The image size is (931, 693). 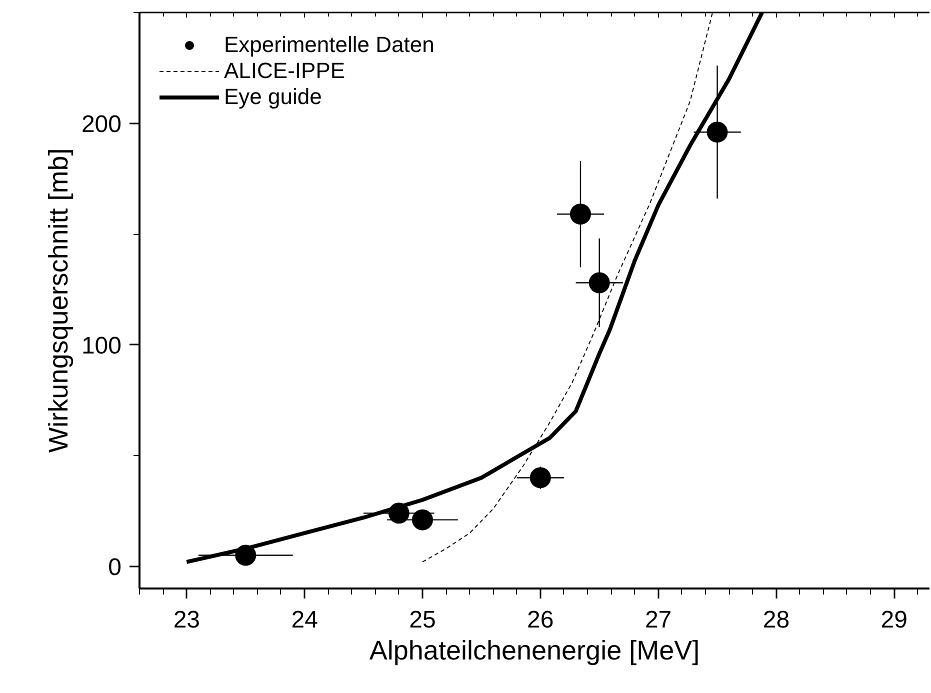 What do you see at coordinates (115, 567) in the screenshot?
I see `y-tick-label: 0` at bounding box center [115, 567].